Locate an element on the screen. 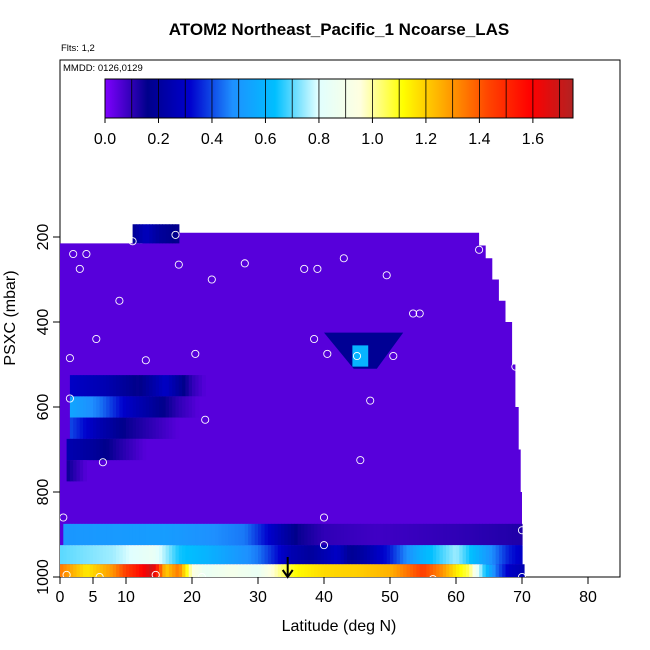  x-tick-label: 80 is located at coordinates (588, 597).